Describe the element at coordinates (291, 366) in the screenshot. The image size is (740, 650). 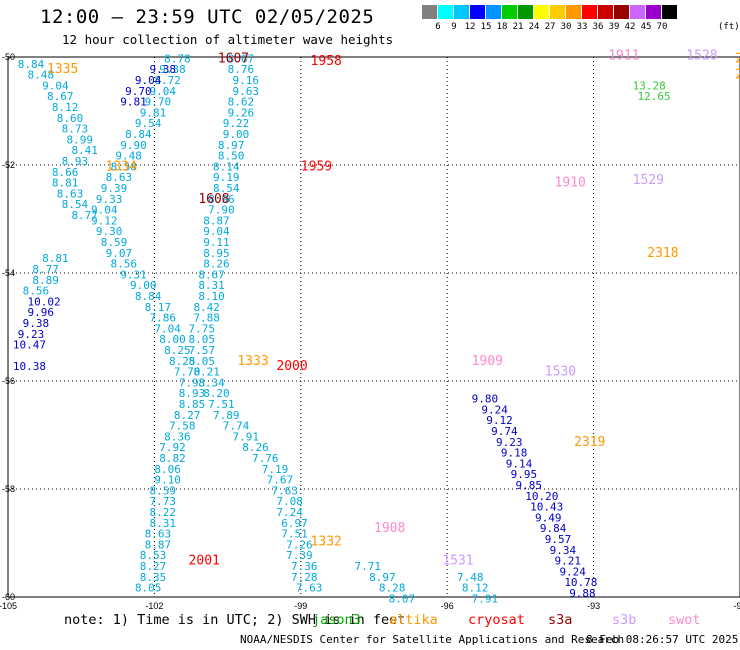
I see `pass-time-label: 2000` at that location.